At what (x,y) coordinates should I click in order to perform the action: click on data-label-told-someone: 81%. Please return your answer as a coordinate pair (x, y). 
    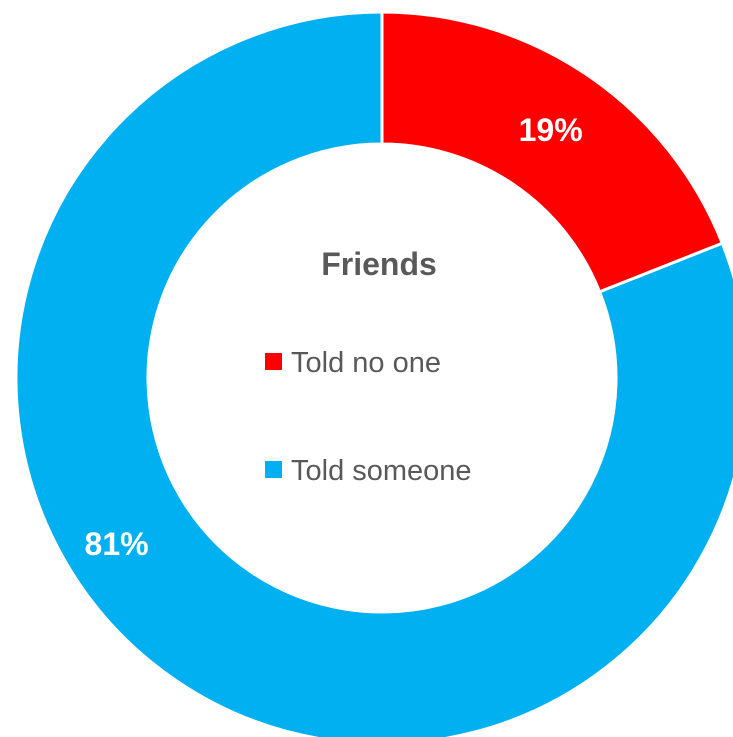
    Looking at the image, I should click on (117, 544).